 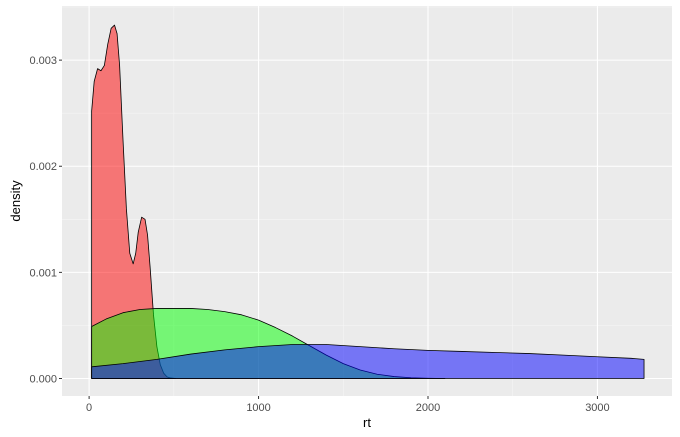 What do you see at coordinates (45, 220) in the screenshot?
I see `y-axis-ticks: 0.000 0.001 0.002 0.003` at bounding box center [45, 220].